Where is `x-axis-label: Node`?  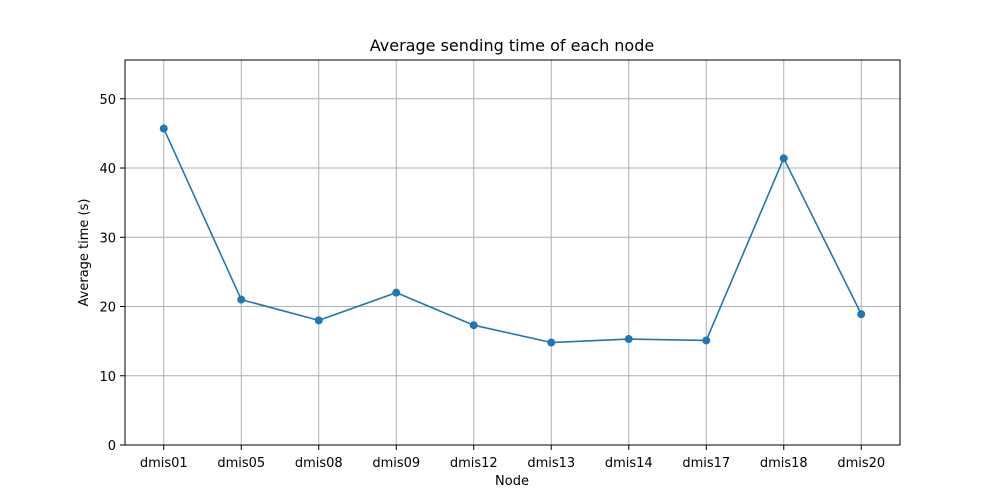
x-axis-label: Node is located at coordinates (512, 481).